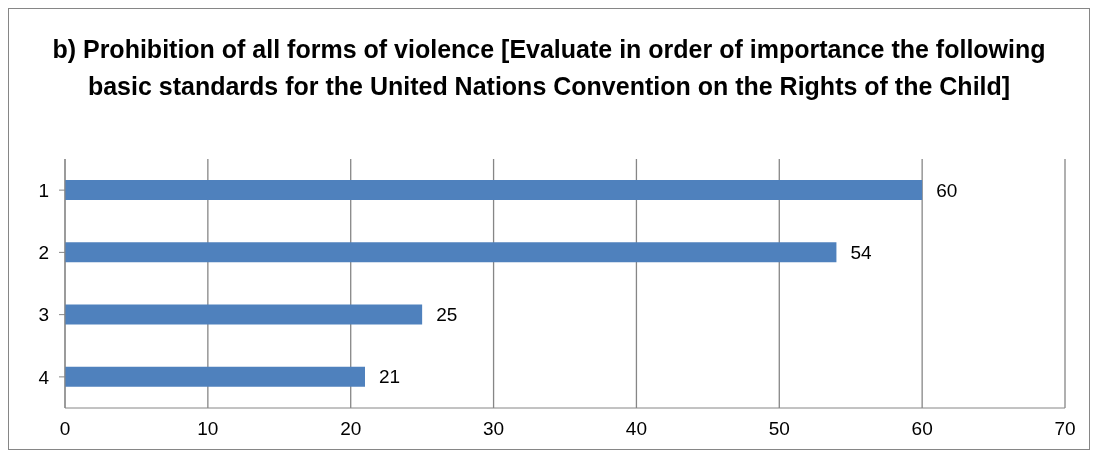  What do you see at coordinates (922, 429) in the screenshot?
I see `x-tick-label: 60` at bounding box center [922, 429].